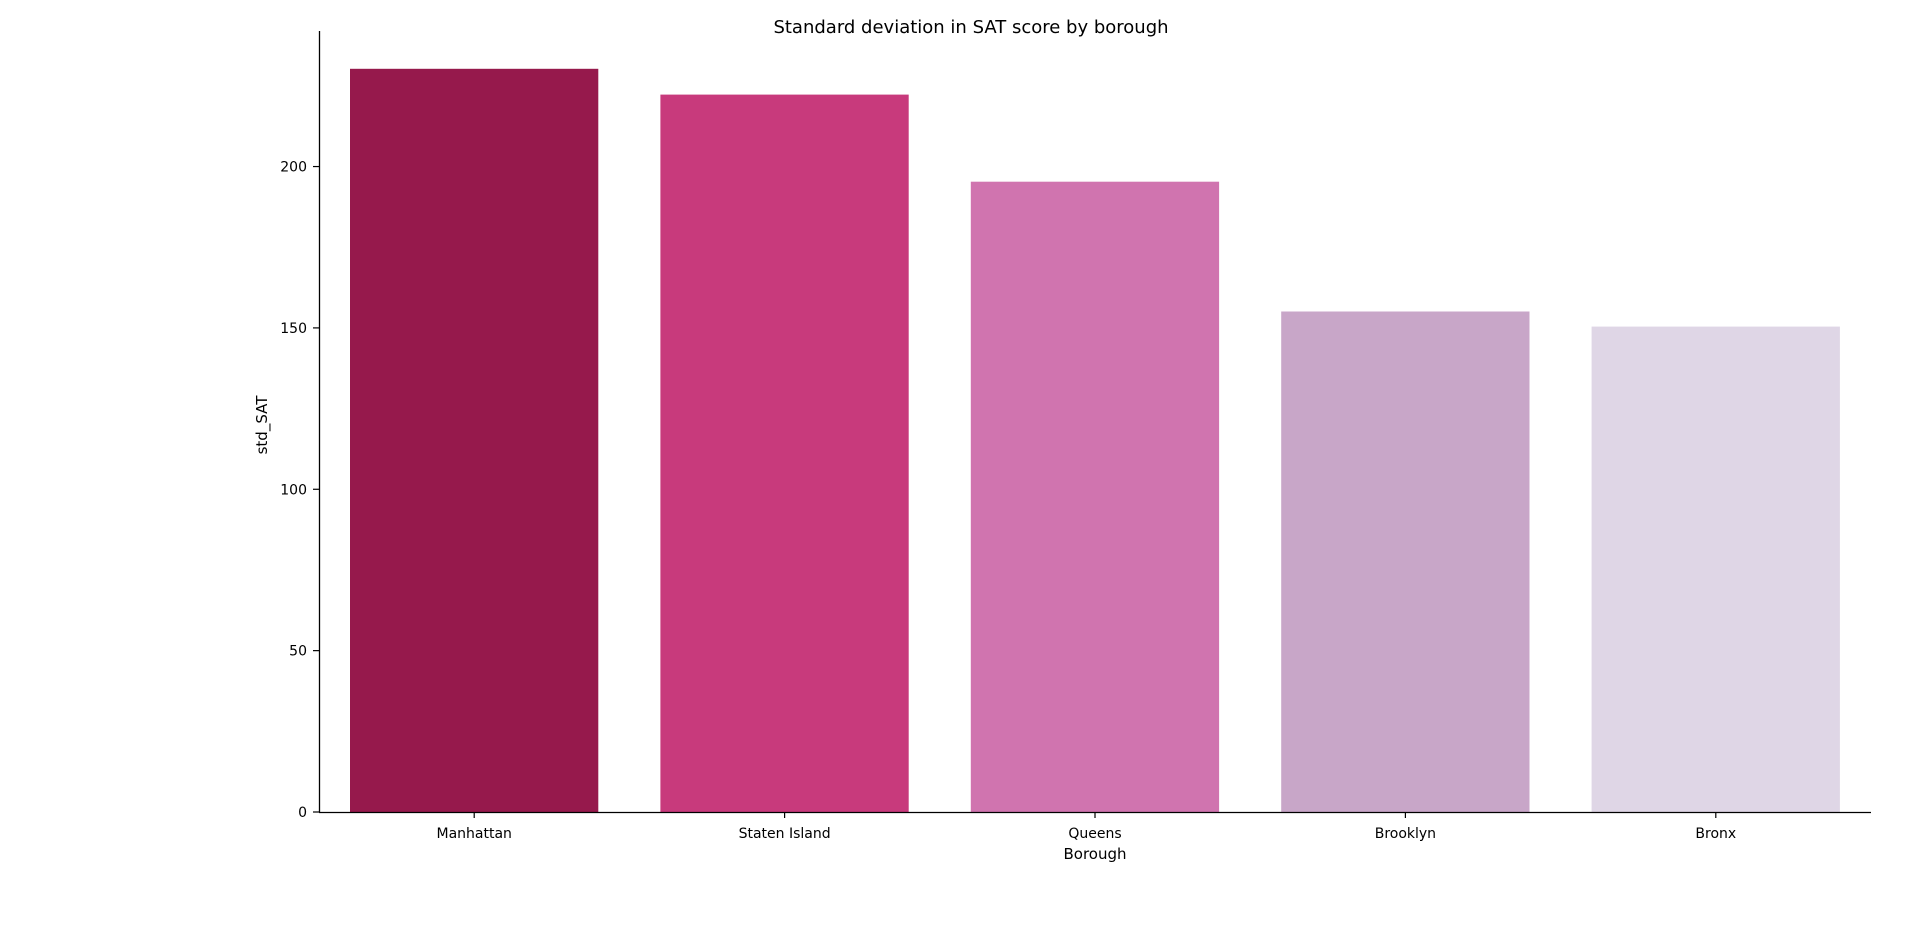  I want to click on y-tick-label: 50, so click(298, 652).